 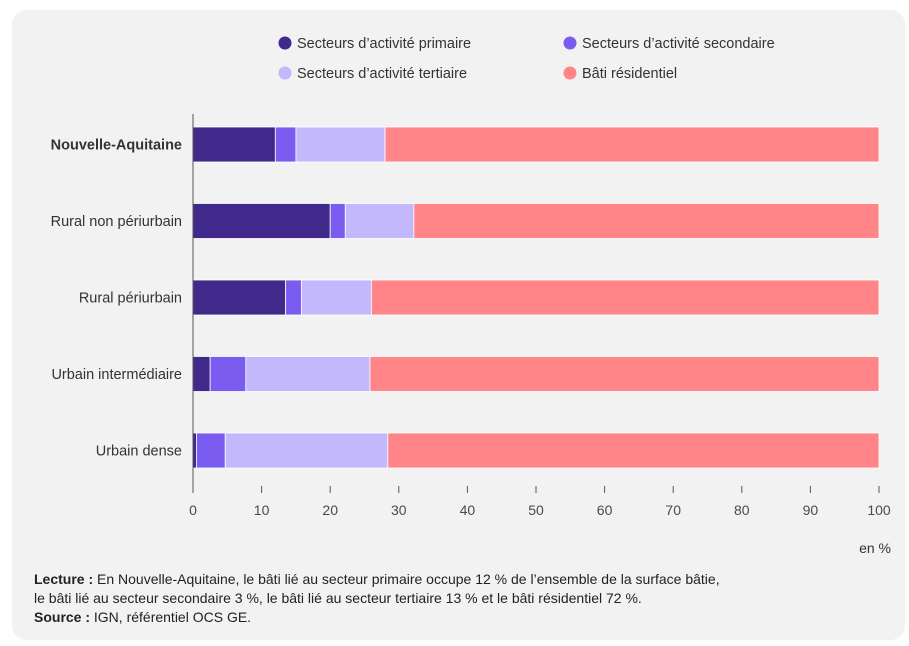 What do you see at coordinates (116, 146) in the screenshot?
I see `category-label-nouvelle-aquitaine: Nouvelle-Aquitaine` at bounding box center [116, 146].